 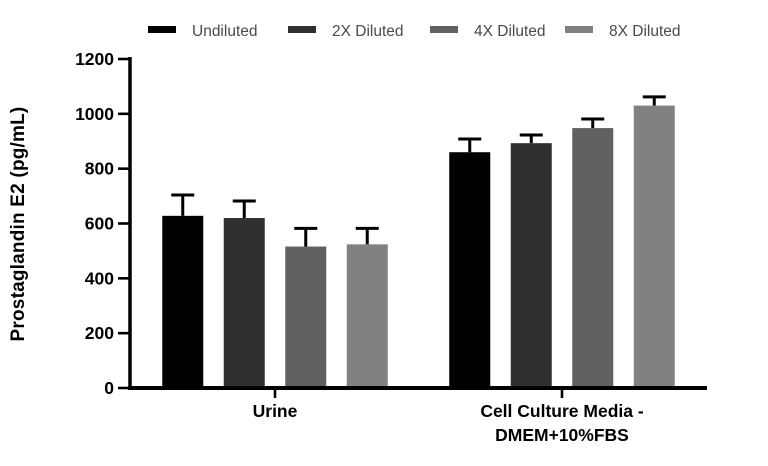 I want to click on y-tick-label: 800, so click(x=99, y=169).